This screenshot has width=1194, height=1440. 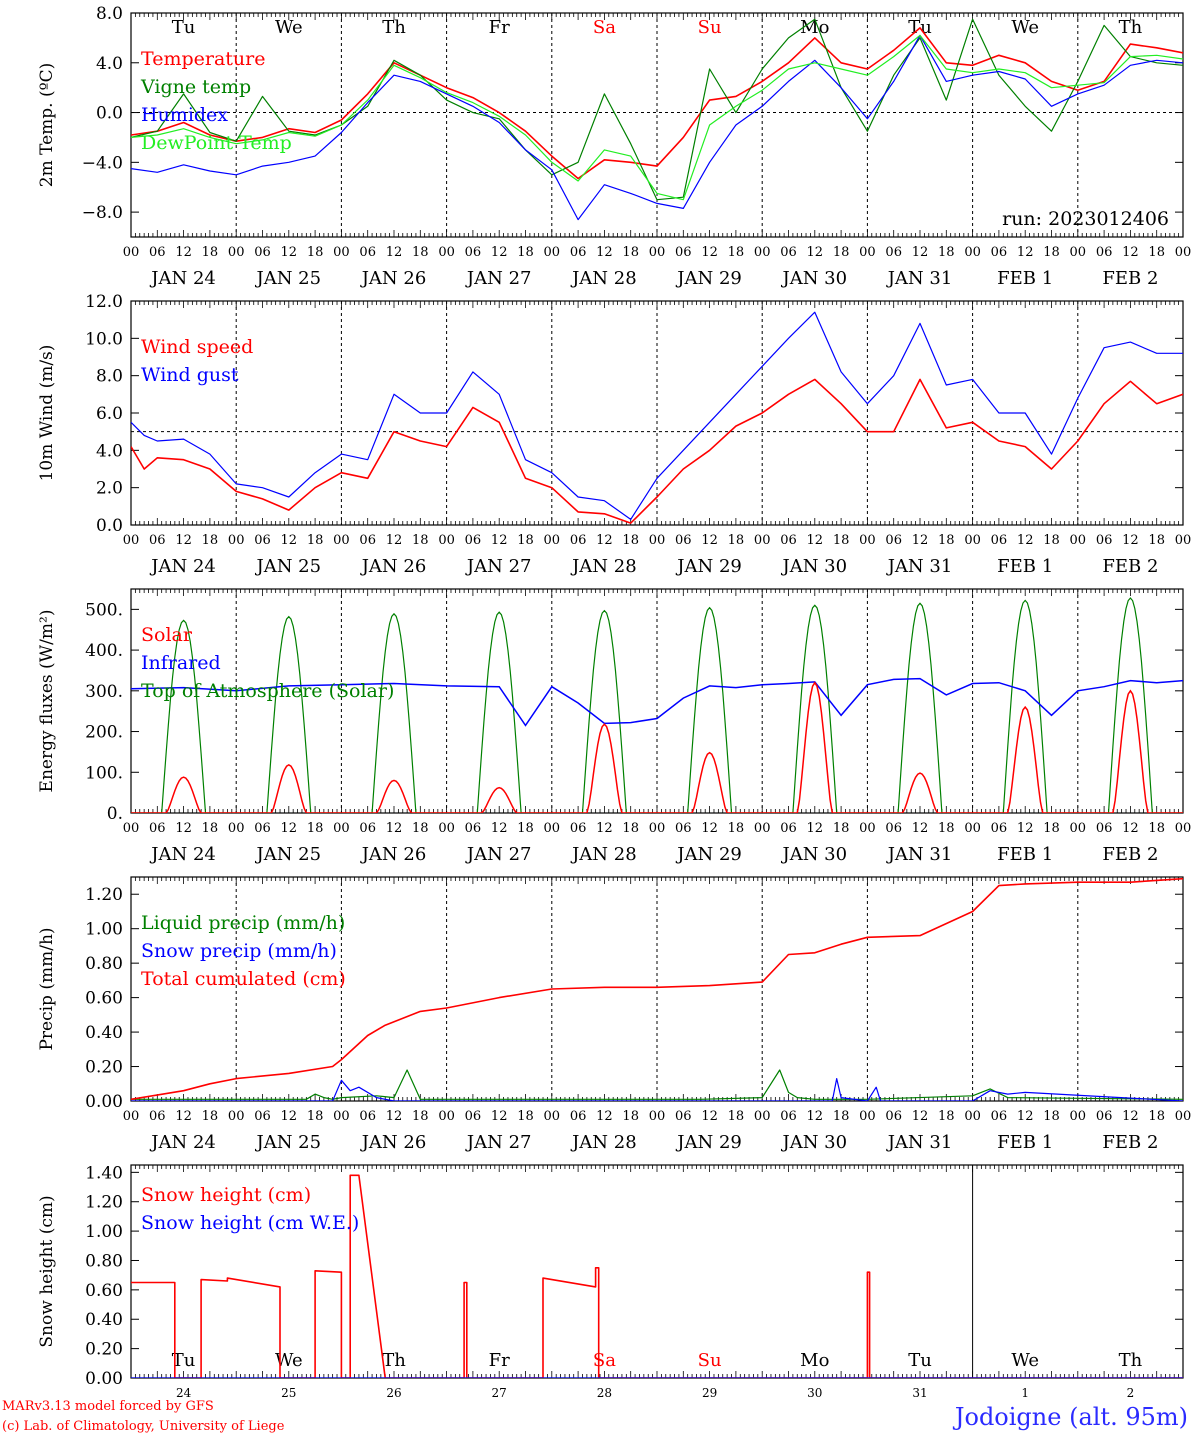 What do you see at coordinates (104, 1379) in the screenshot?
I see `y-tick-label: 0.00` at bounding box center [104, 1379].